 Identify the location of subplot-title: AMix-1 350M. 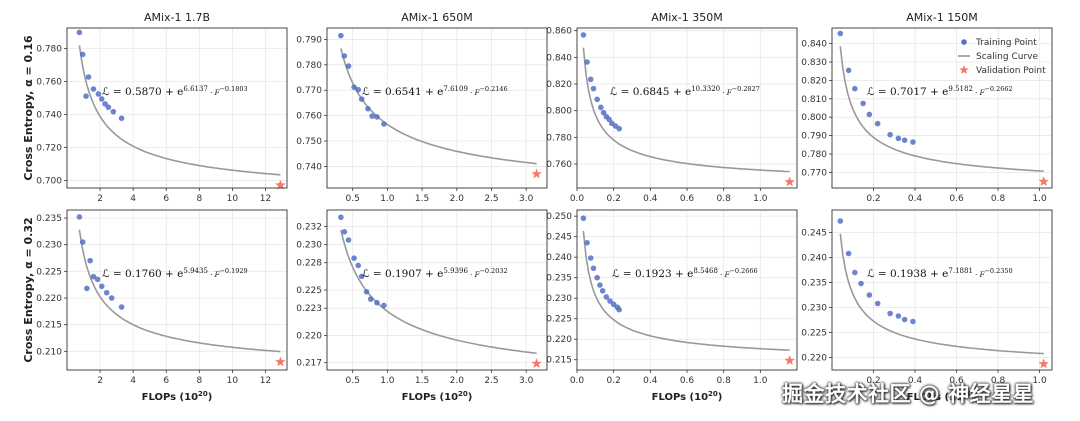
(687, 17).